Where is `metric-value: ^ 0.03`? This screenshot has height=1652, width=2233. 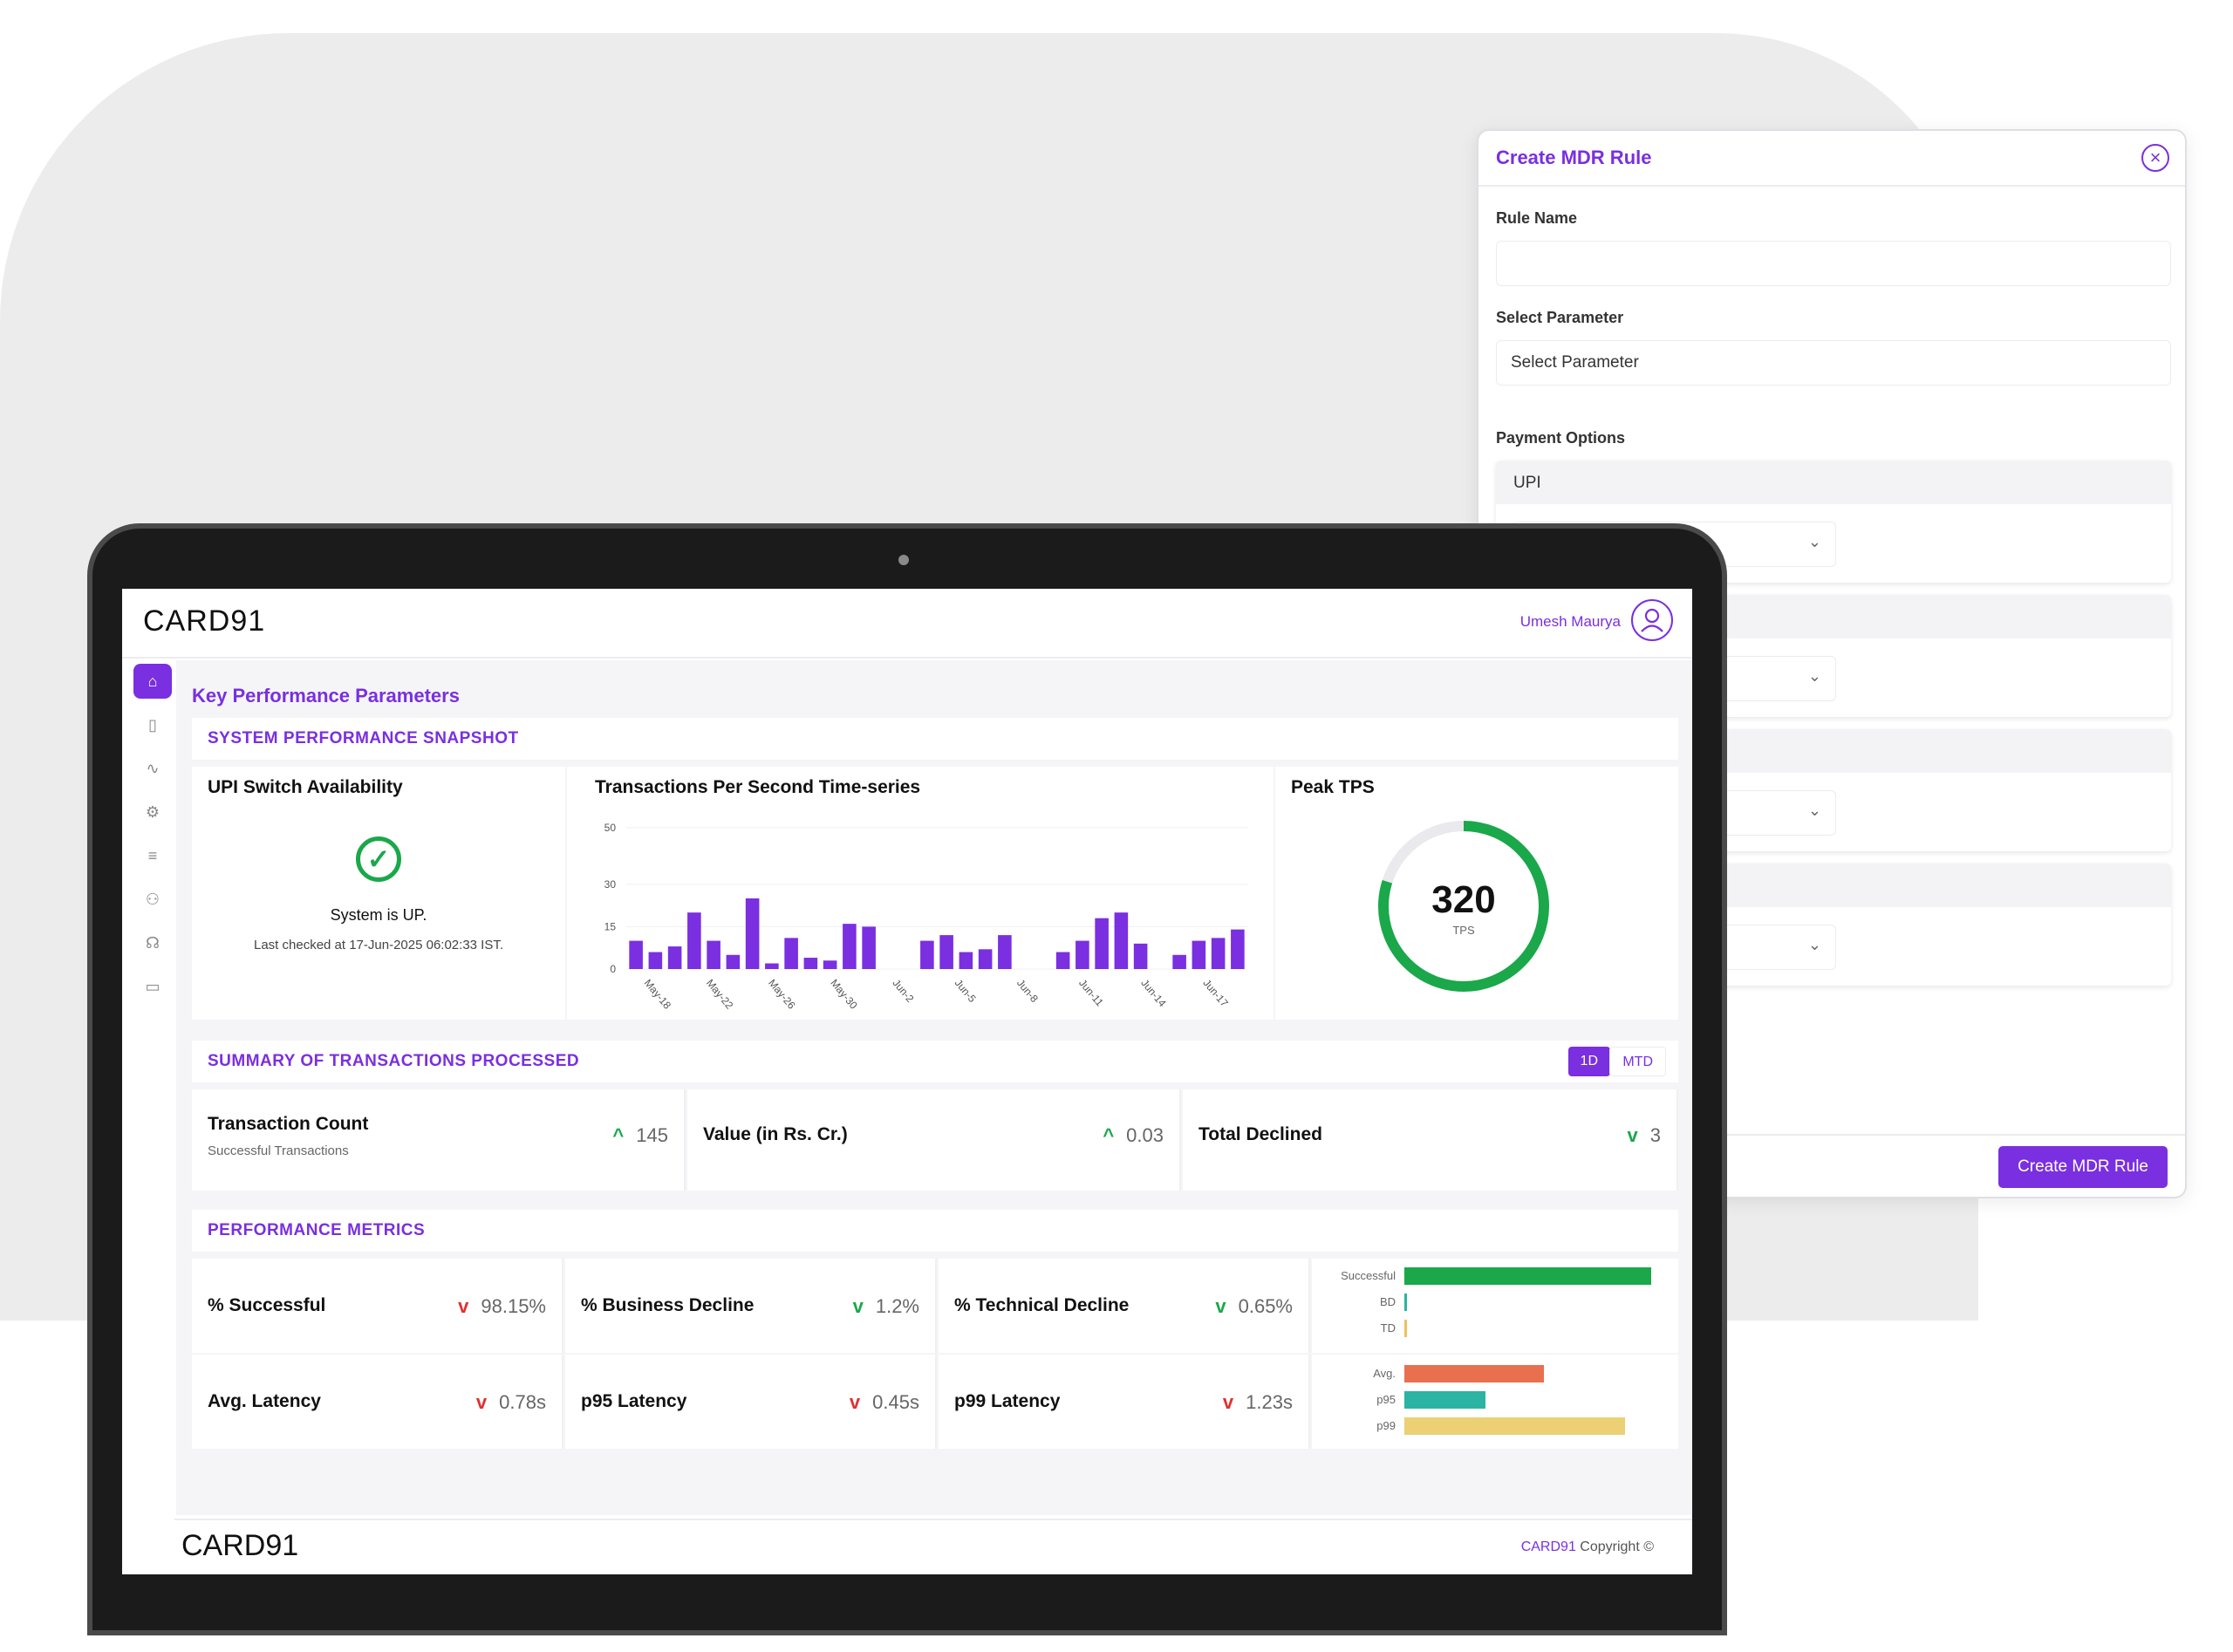 metric-value: ^ 0.03 is located at coordinates (1133, 1135).